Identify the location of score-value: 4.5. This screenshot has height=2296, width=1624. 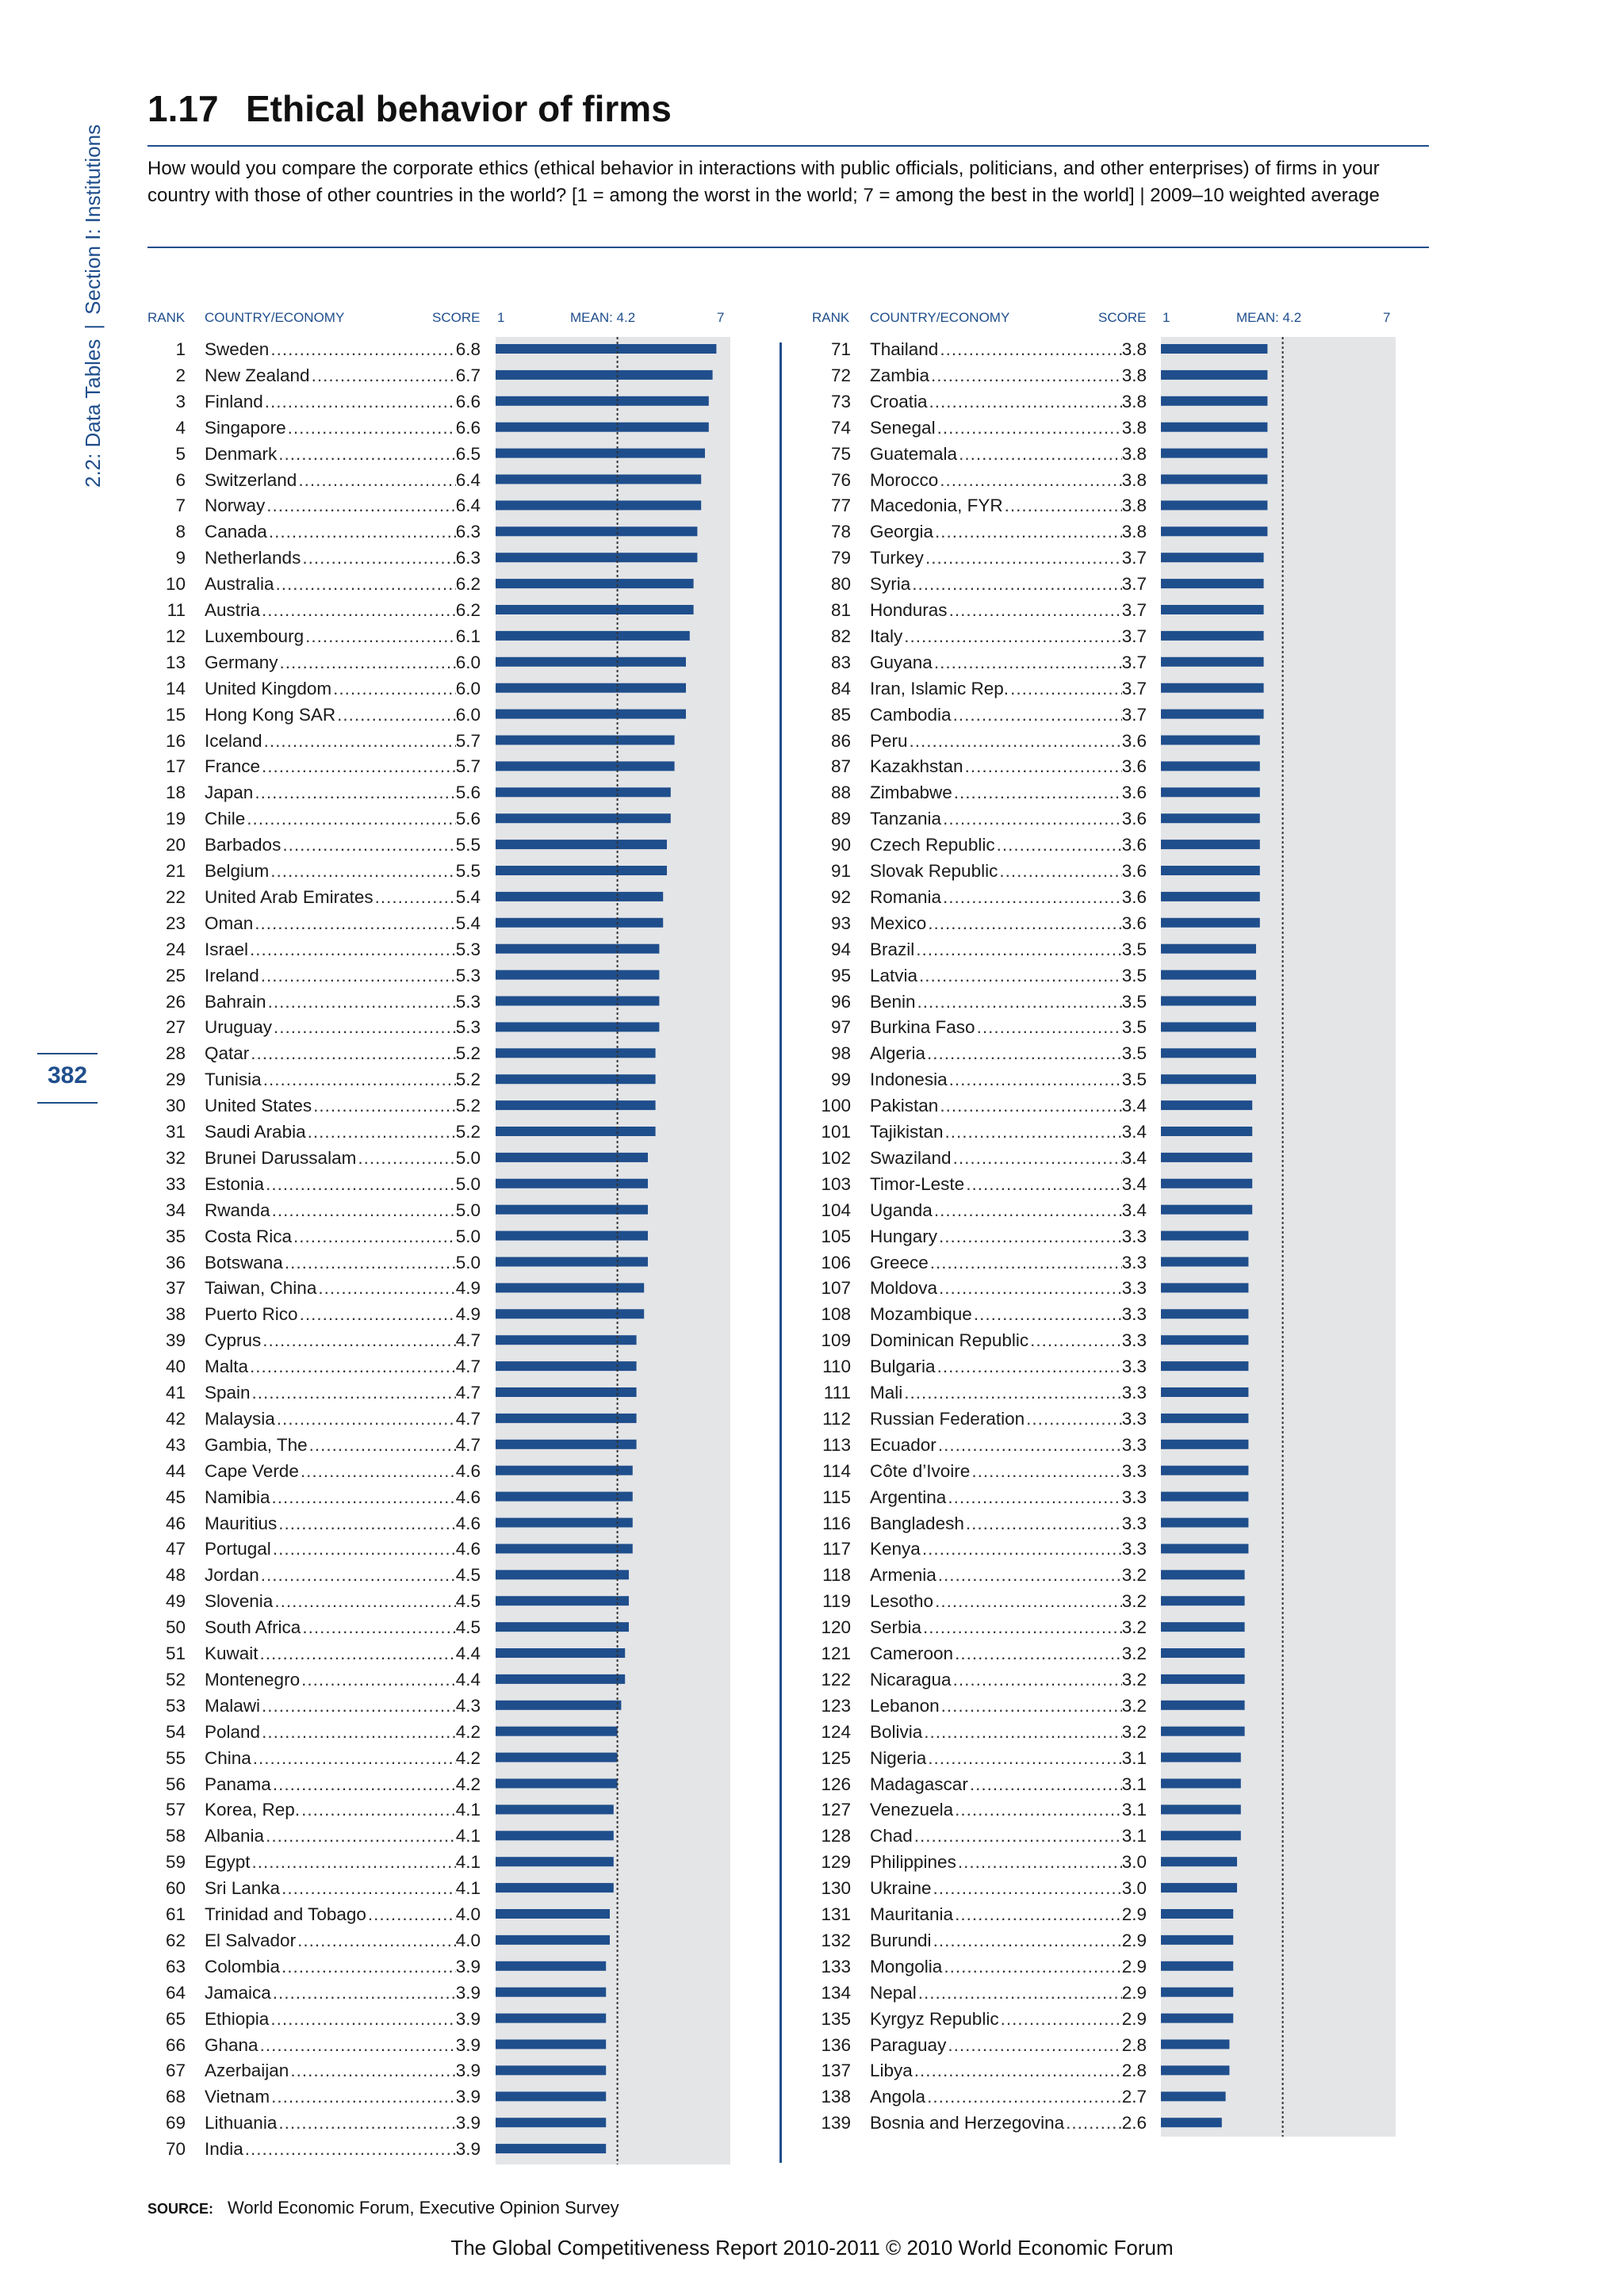
(468, 1576).